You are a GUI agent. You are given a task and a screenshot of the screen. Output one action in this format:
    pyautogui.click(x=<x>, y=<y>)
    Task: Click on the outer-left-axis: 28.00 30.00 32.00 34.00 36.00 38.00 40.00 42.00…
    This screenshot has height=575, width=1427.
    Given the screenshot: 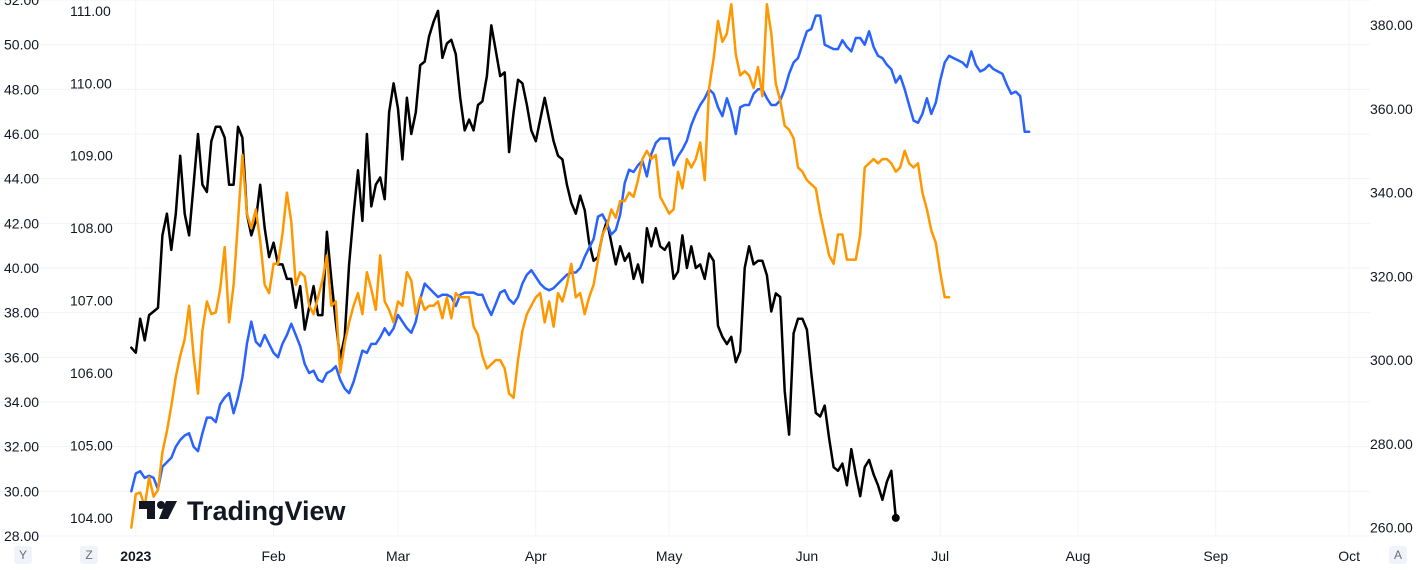 What is the action you would take?
    pyautogui.click(x=21, y=272)
    